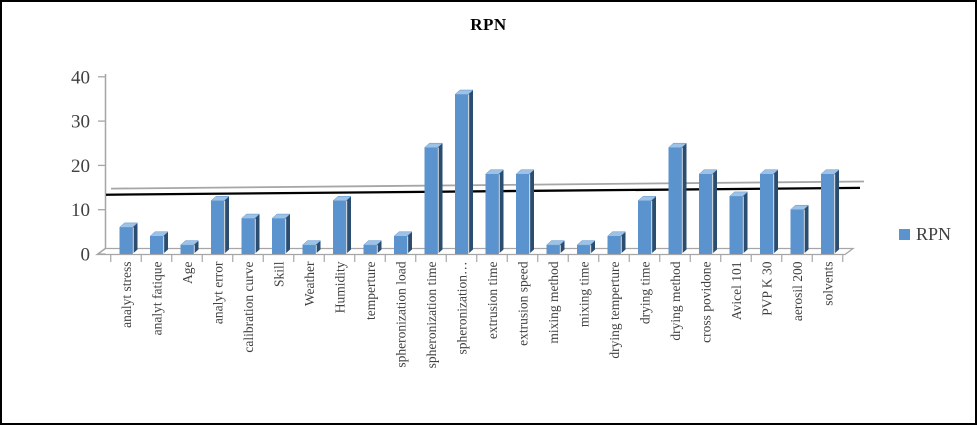 The width and height of the screenshot is (977, 425). What do you see at coordinates (80, 210) in the screenshot?
I see `y-tick-label: 10` at bounding box center [80, 210].